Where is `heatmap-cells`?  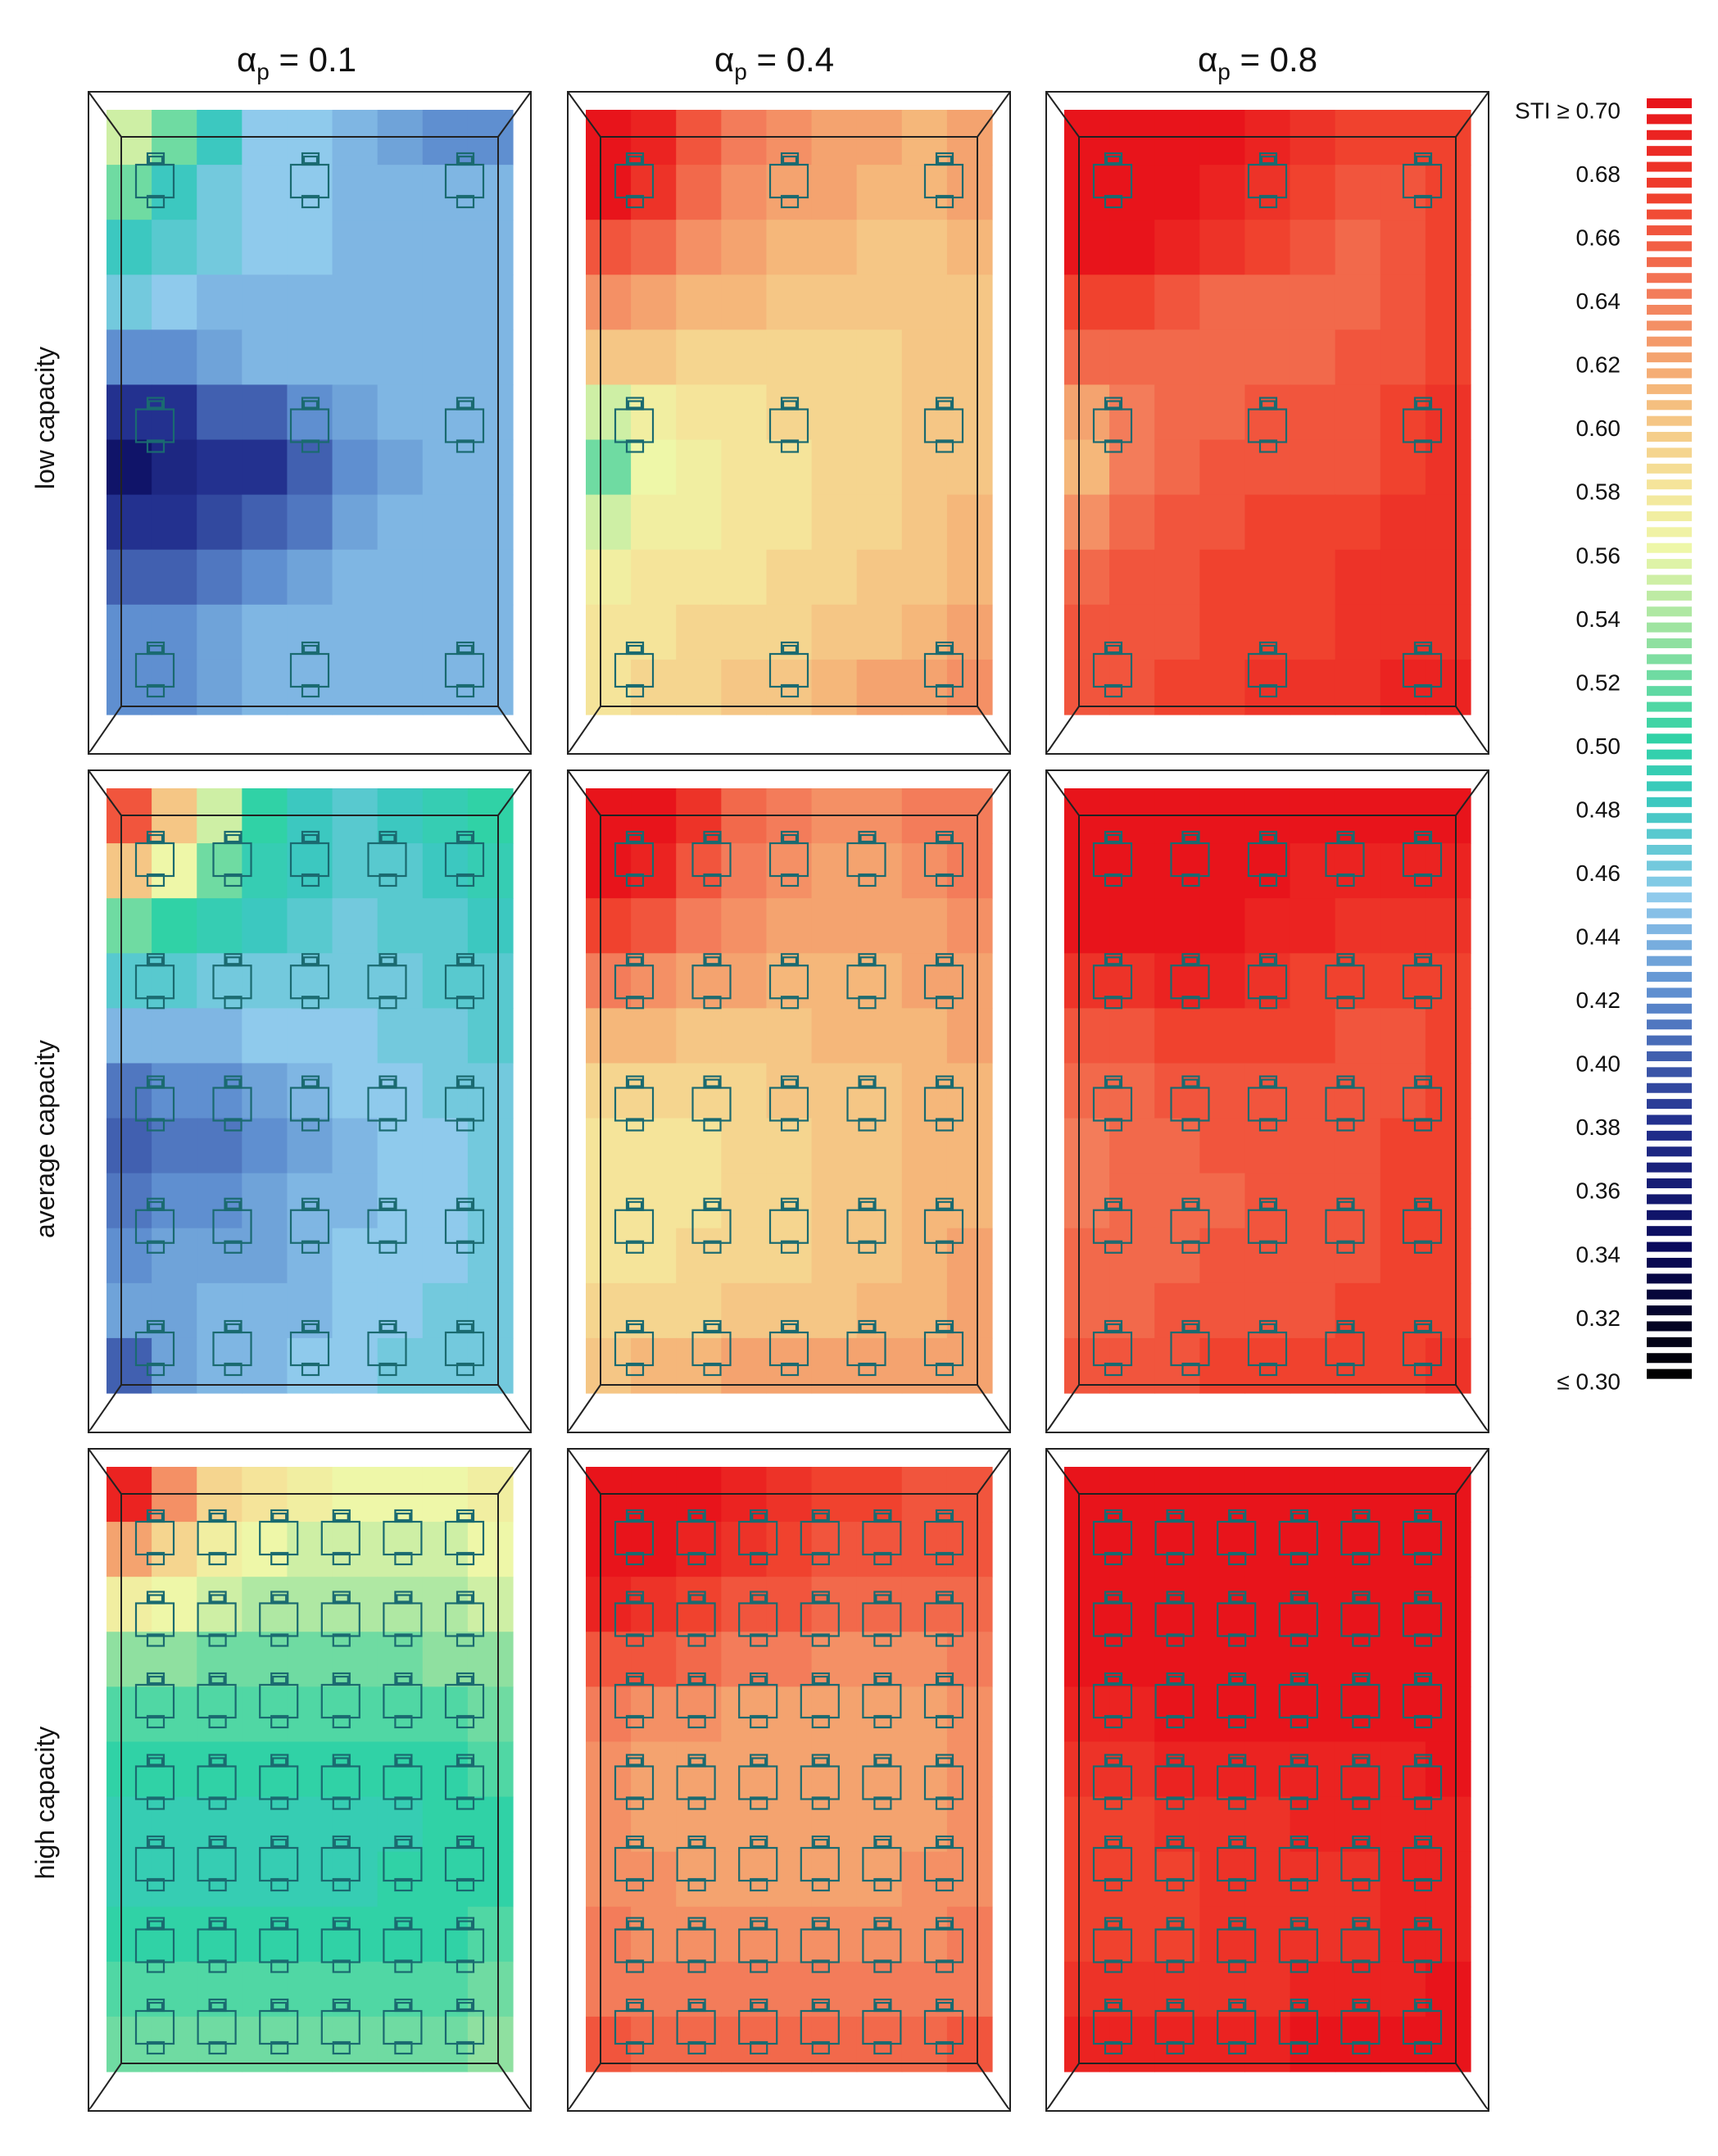 heatmap-cells is located at coordinates (1267, 1769).